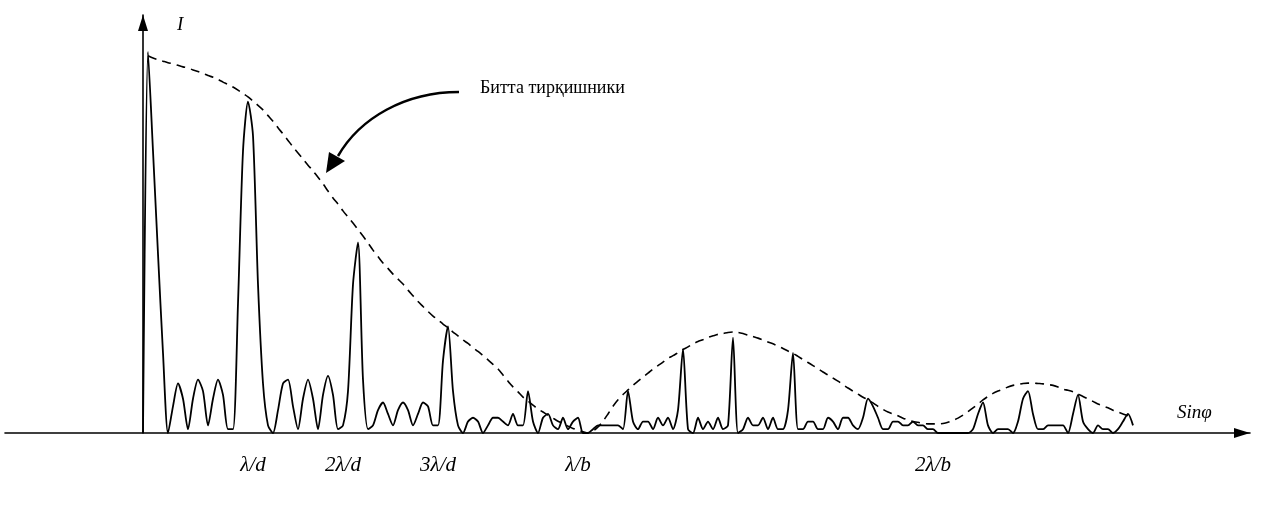 The image size is (1262, 506). Describe the element at coordinates (1194, 411) in the screenshot. I see `x-axis-title: Sinφ` at that location.